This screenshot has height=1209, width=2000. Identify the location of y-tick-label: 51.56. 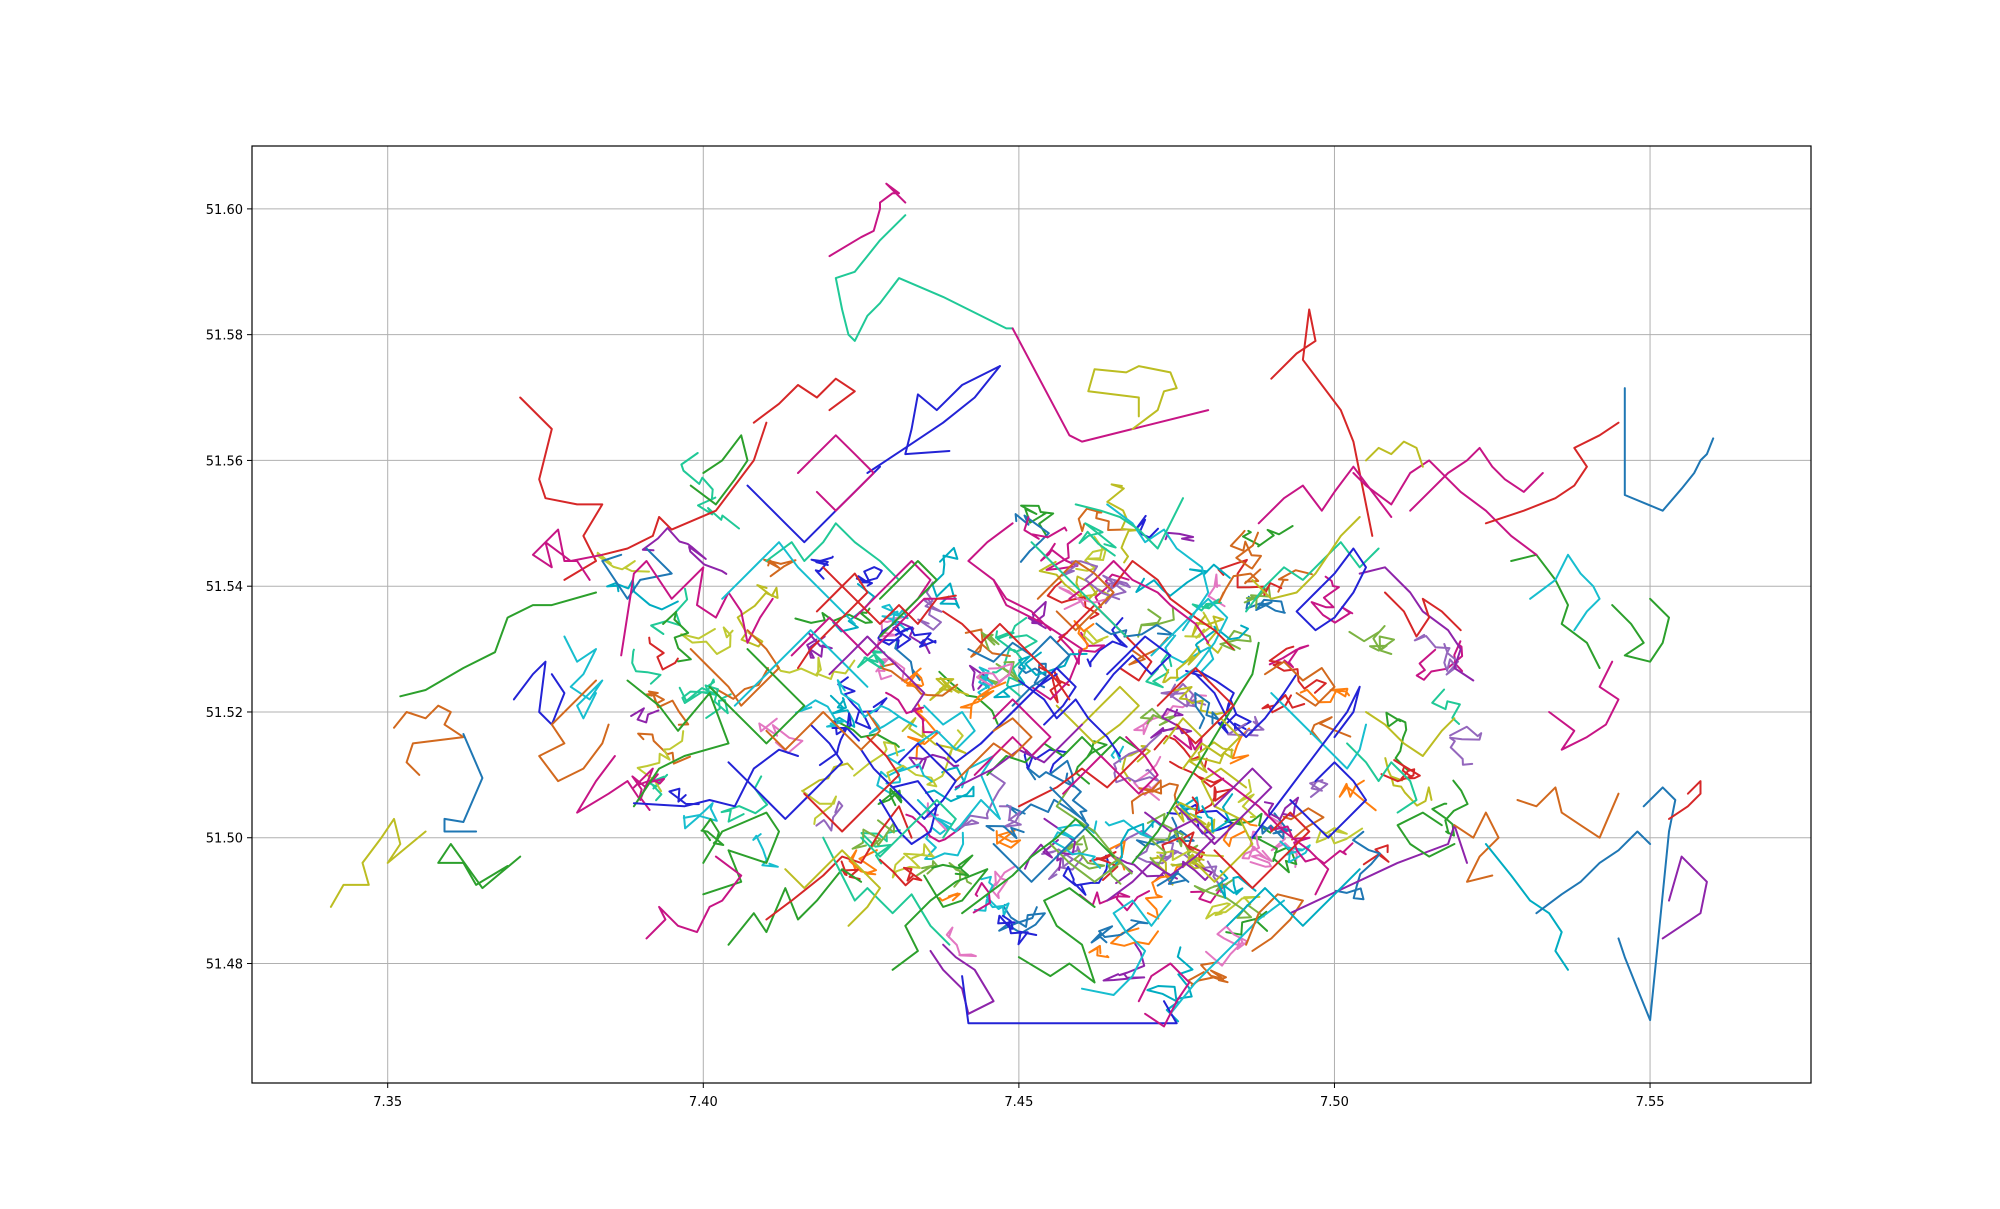
(224, 461).